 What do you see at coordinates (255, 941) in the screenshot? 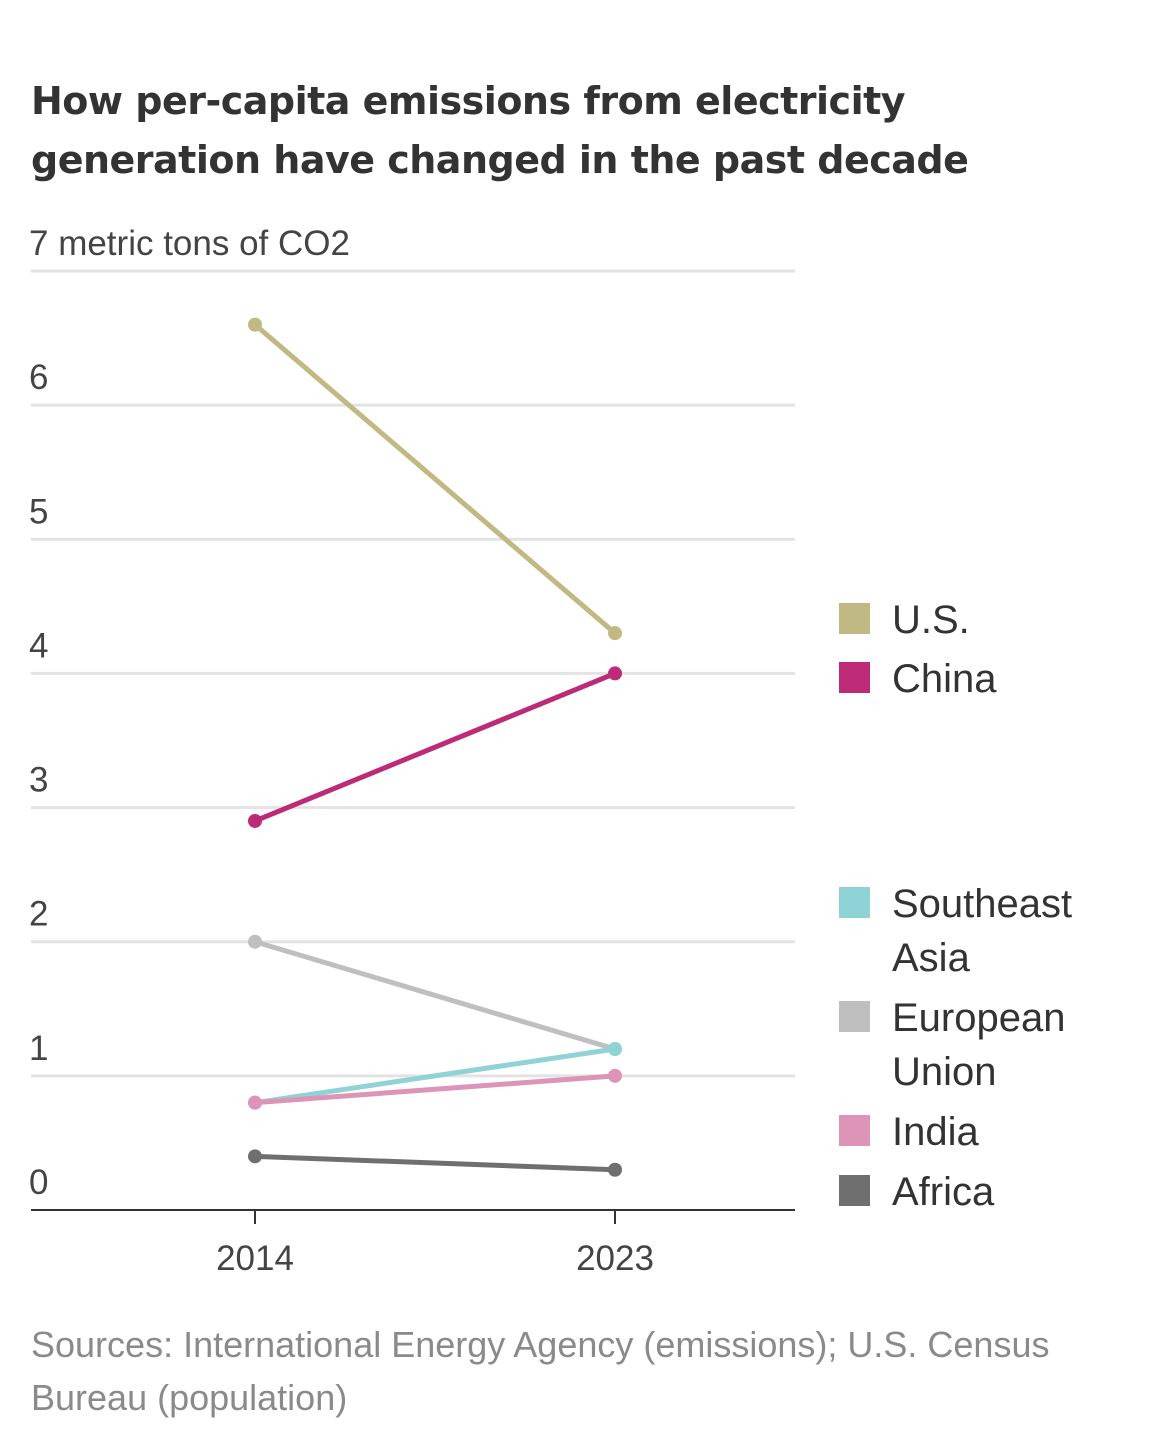
I see `data-point-european-union` at bounding box center [255, 941].